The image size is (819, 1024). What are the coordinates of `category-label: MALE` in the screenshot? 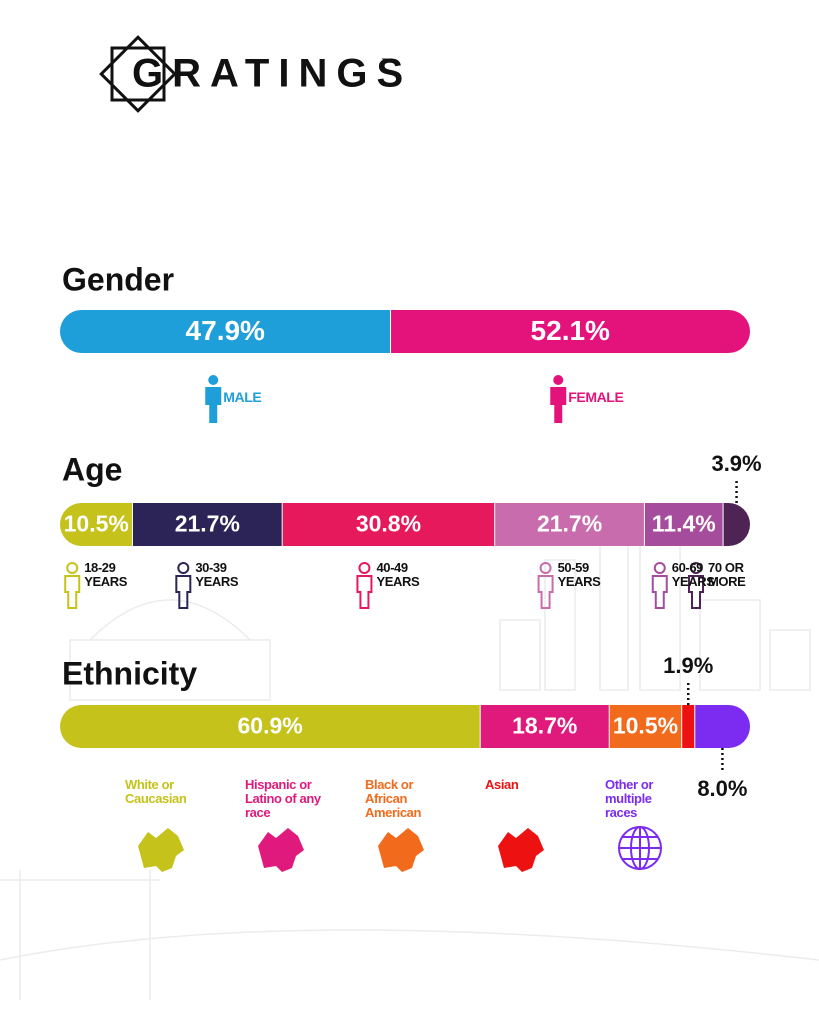 It's located at (242, 397).